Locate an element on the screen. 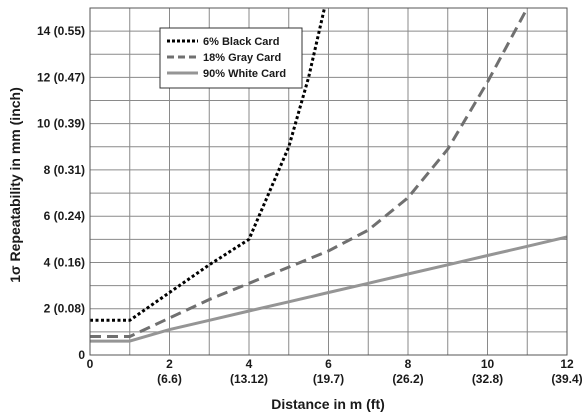 This screenshot has width=582, height=414. y-tick-label: 2 (0.08) is located at coordinates (64, 309).